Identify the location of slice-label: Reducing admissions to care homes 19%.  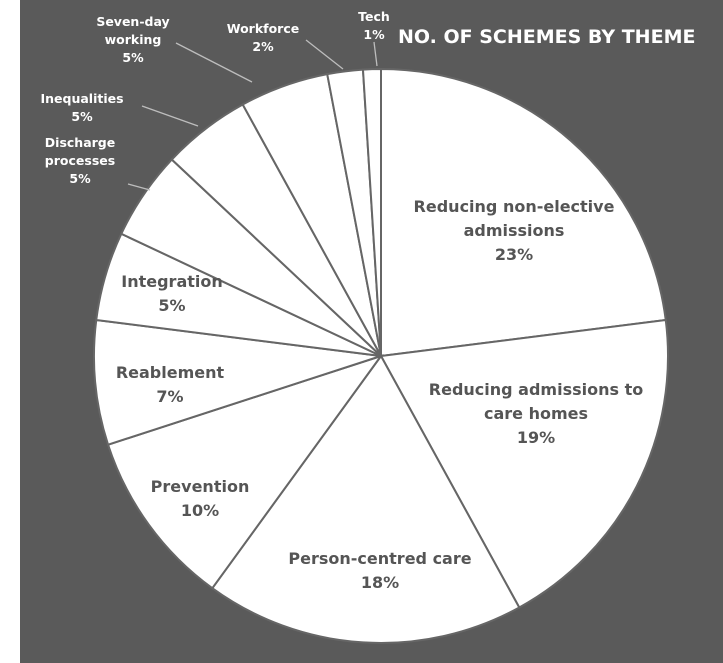
(536, 413).